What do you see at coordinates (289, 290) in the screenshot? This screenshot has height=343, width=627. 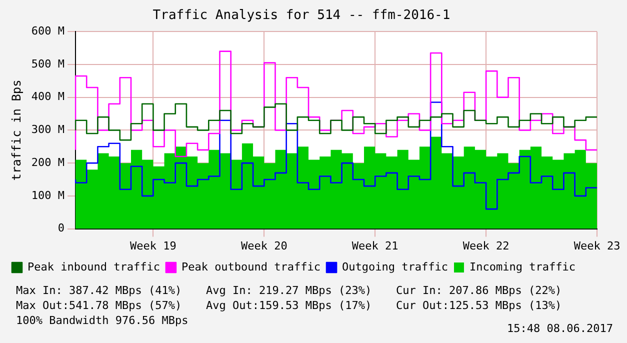 I see `text: Avg In: 219.27 MBps (23%)` at bounding box center [289, 290].